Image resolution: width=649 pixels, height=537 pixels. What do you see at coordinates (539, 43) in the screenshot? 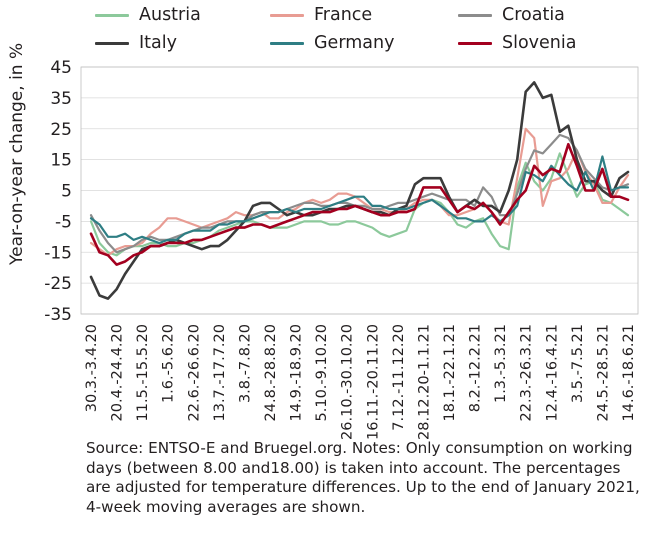
I see `legend-label-slovenia: Slovenia` at bounding box center [539, 43].